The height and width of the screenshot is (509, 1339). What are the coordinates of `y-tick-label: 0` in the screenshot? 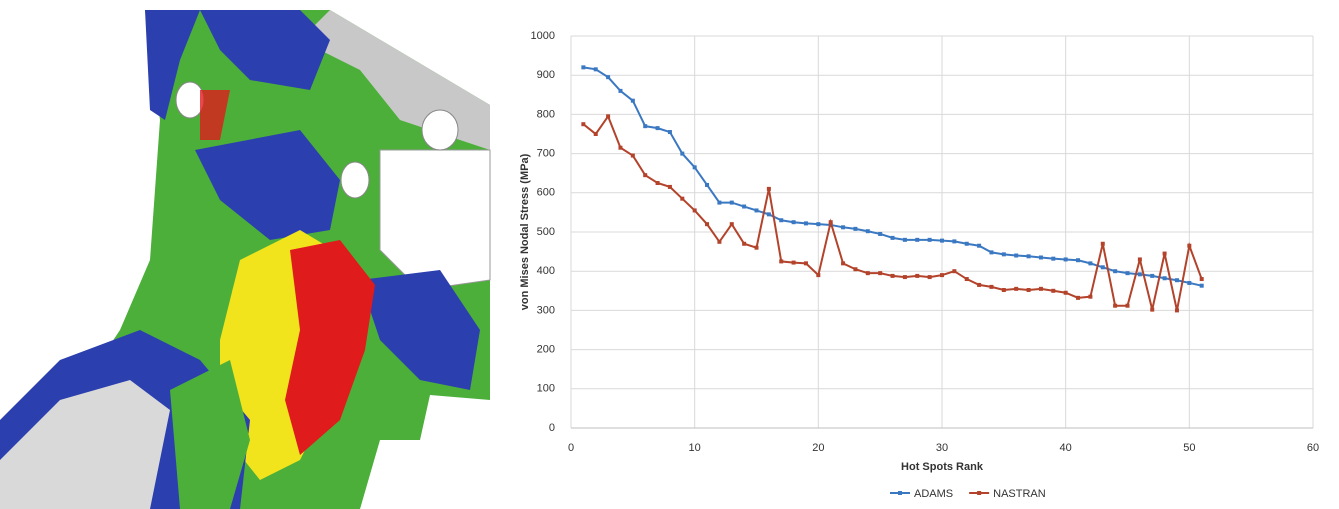 It's located at (552, 428).